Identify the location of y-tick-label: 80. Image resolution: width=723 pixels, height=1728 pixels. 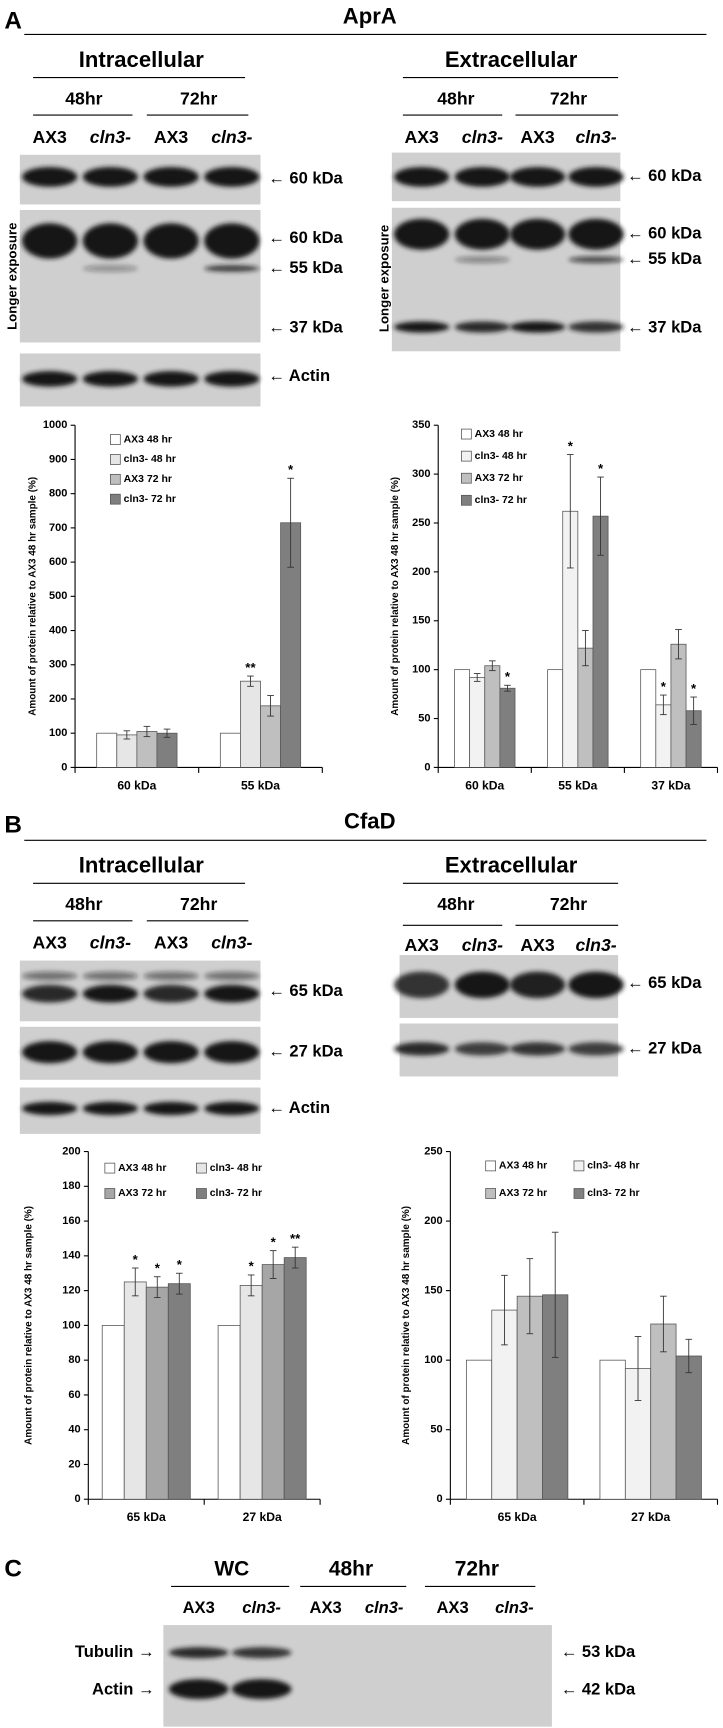
(74, 1360).